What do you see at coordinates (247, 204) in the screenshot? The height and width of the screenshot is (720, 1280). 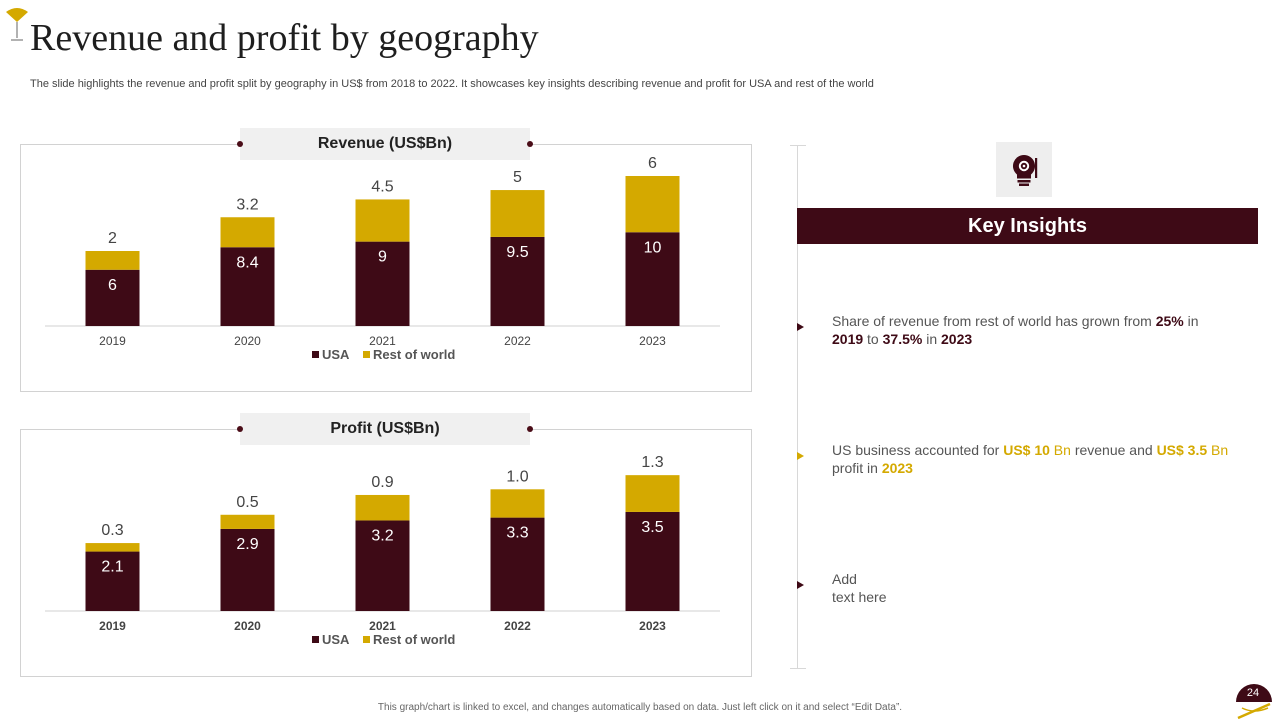 I see `data-label-rest-of-world: 3.2` at bounding box center [247, 204].